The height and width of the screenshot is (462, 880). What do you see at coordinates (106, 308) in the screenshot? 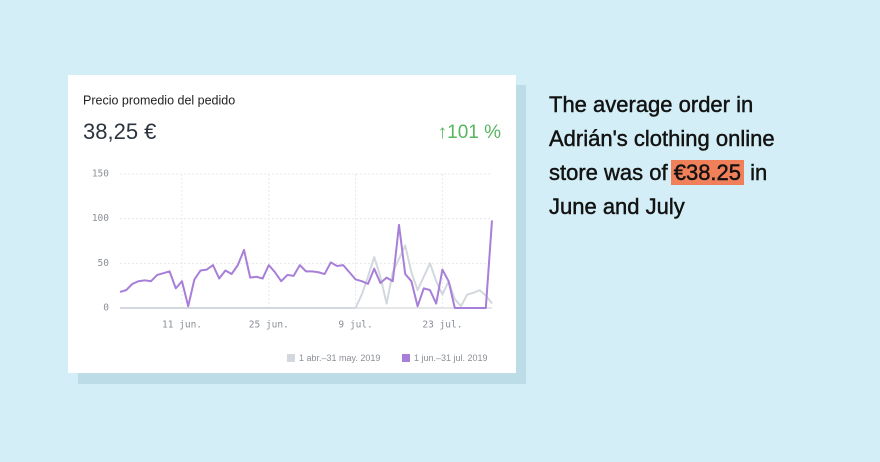
I see `y-tick-label: 0` at bounding box center [106, 308].